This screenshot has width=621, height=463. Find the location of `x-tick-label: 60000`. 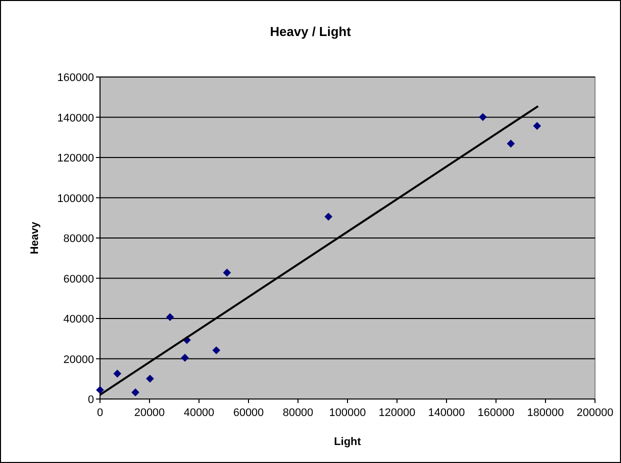

x-tick-label: 60000 is located at coordinates (248, 413).